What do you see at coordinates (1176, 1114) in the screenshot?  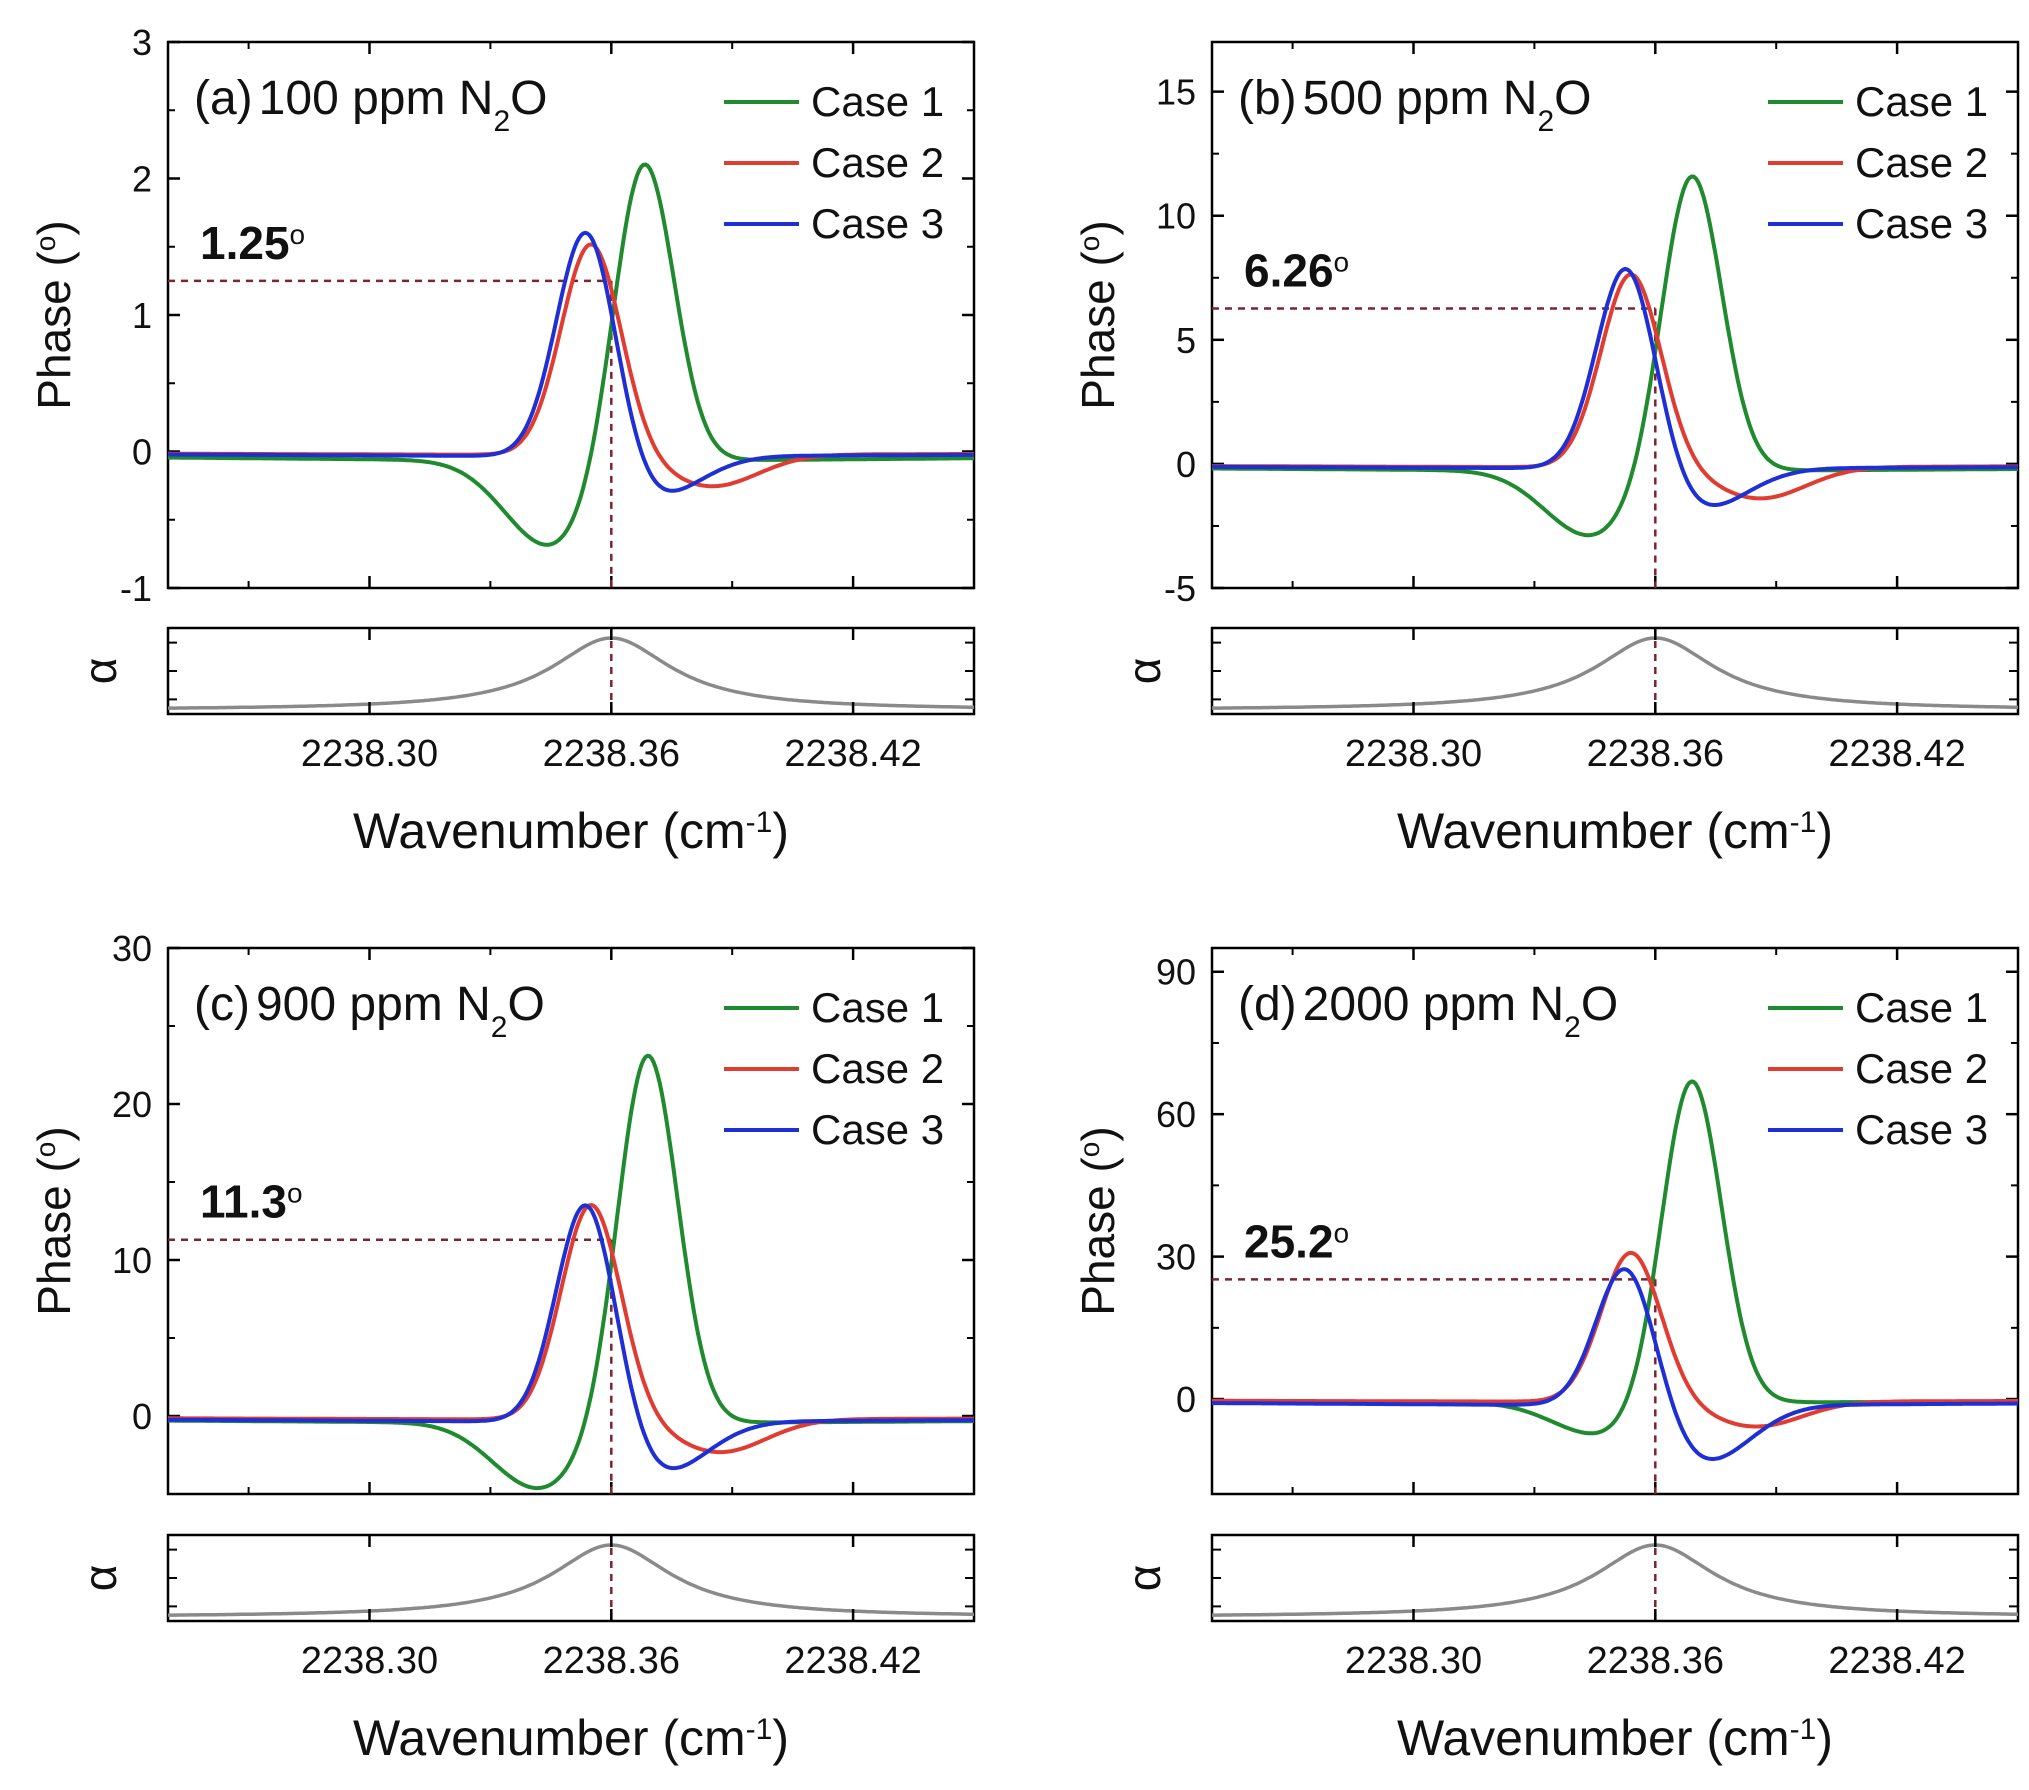 I see `y-tick-label: 60` at bounding box center [1176, 1114].